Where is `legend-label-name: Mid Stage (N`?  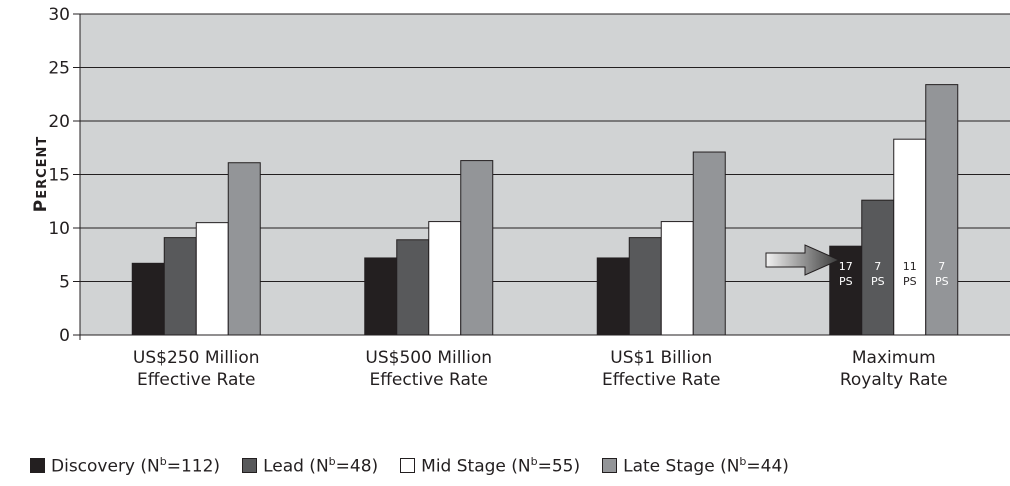
legend-label-name: Mid Stage (N is located at coordinates (476, 466).